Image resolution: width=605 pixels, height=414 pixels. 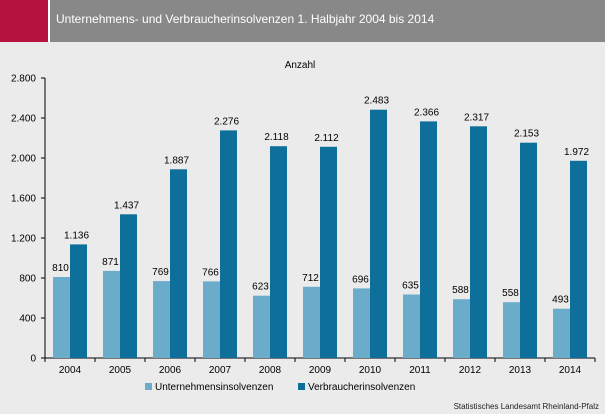 I want to click on data-label: 623, so click(x=260, y=287).